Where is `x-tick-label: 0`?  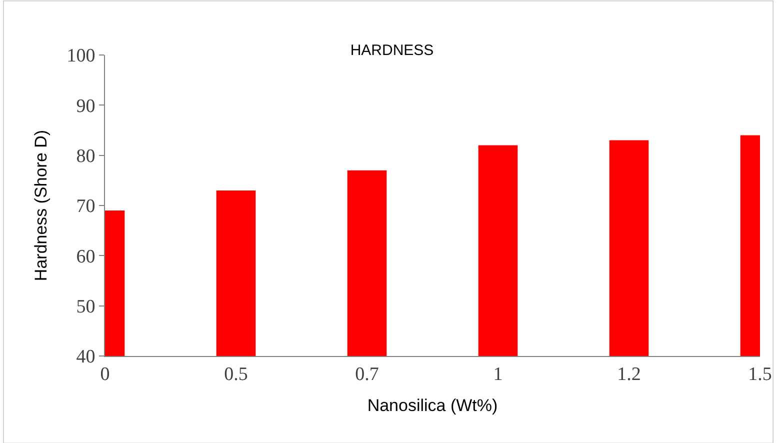 x-tick-label: 0 is located at coordinates (105, 374).